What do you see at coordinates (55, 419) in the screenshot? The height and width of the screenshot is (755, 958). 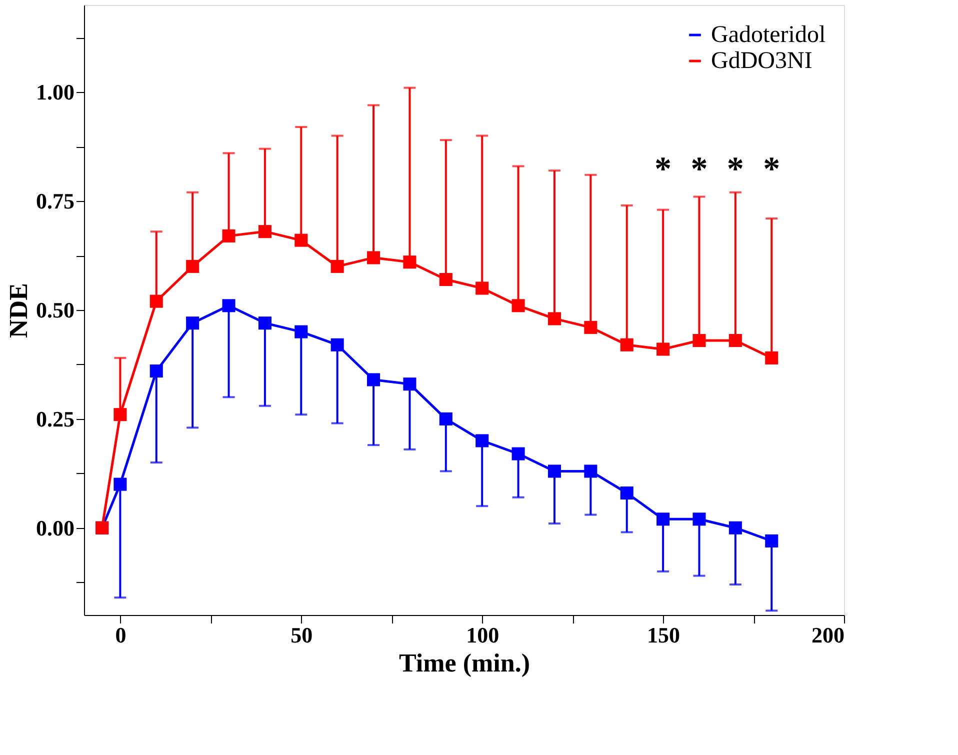 I see `y-tick-label: 0.25` at bounding box center [55, 419].